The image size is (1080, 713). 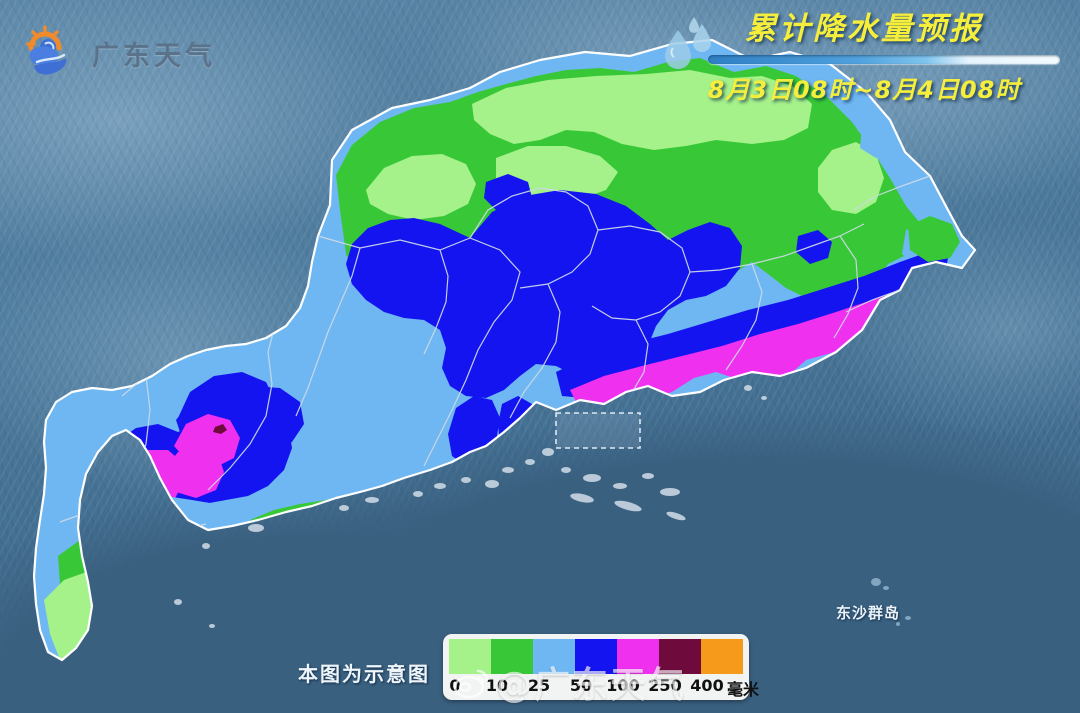 I want to click on legend-tick-100: 100, so click(x=623, y=685).